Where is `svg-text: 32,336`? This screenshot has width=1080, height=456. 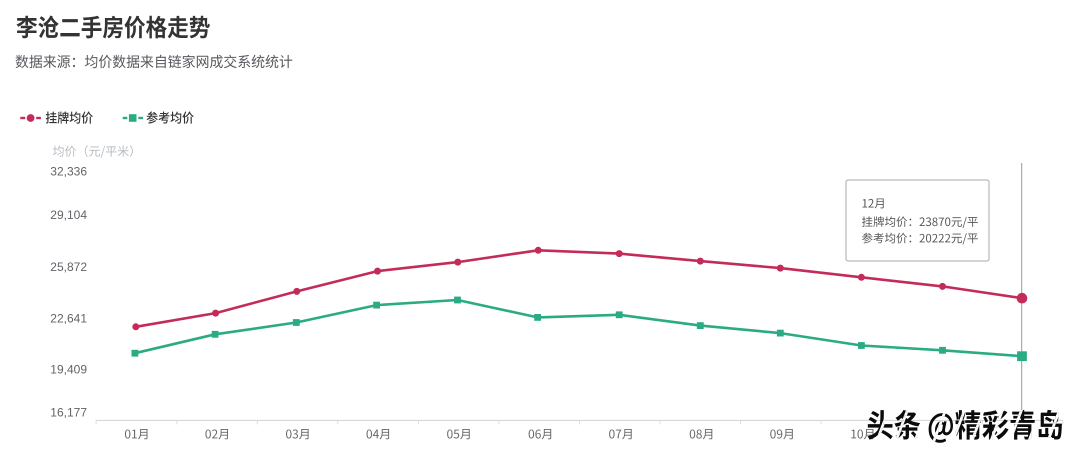
svg-text: 32,336 is located at coordinates (68, 172).